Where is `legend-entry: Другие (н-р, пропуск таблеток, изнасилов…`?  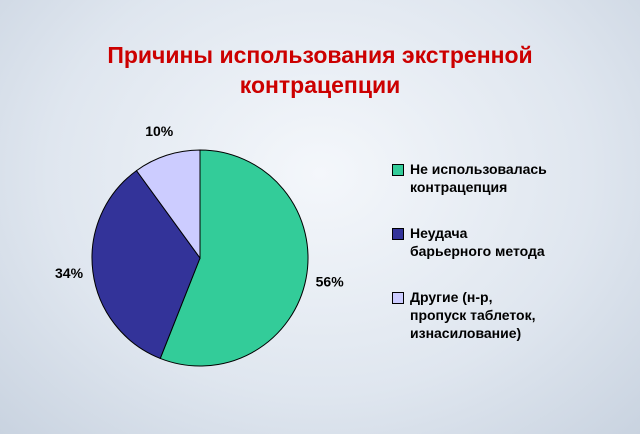
legend-entry: Другие (н-р, пропуск таблеток, изнасилов… is located at coordinates (472, 315).